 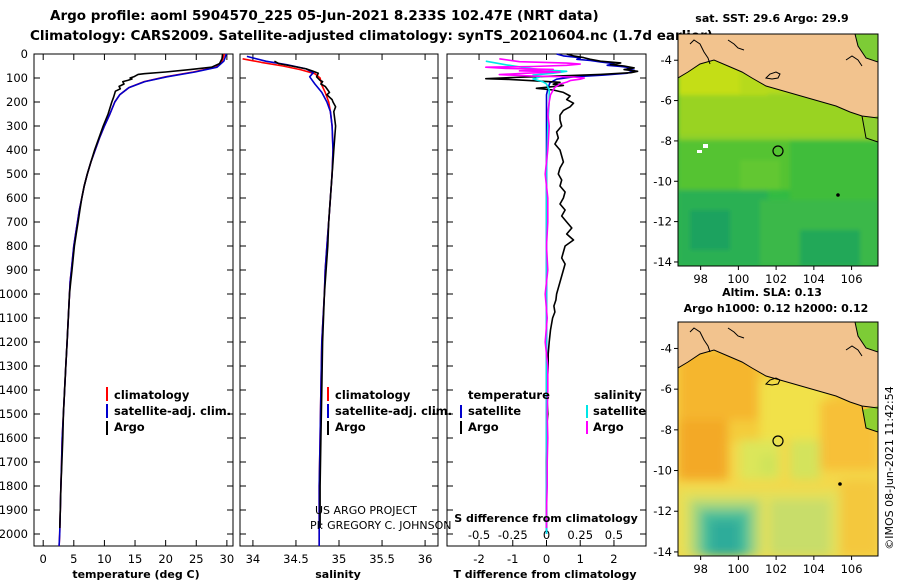 What do you see at coordinates (17, 150) in the screenshot?
I see `y-tick-label: 400` at bounding box center [17, 150].